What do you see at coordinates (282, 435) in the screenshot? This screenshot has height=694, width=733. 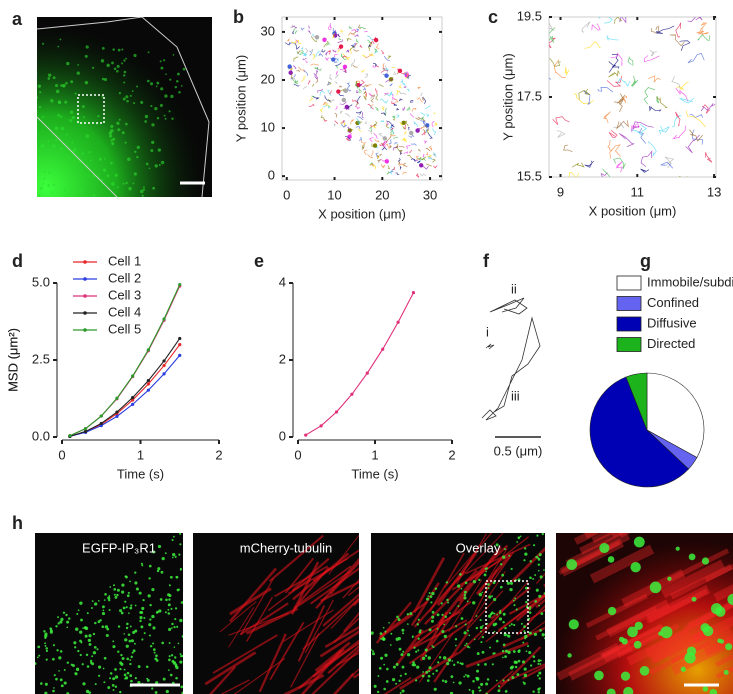 I see `y-tick-label: 0` at bounding box center [282, 435].